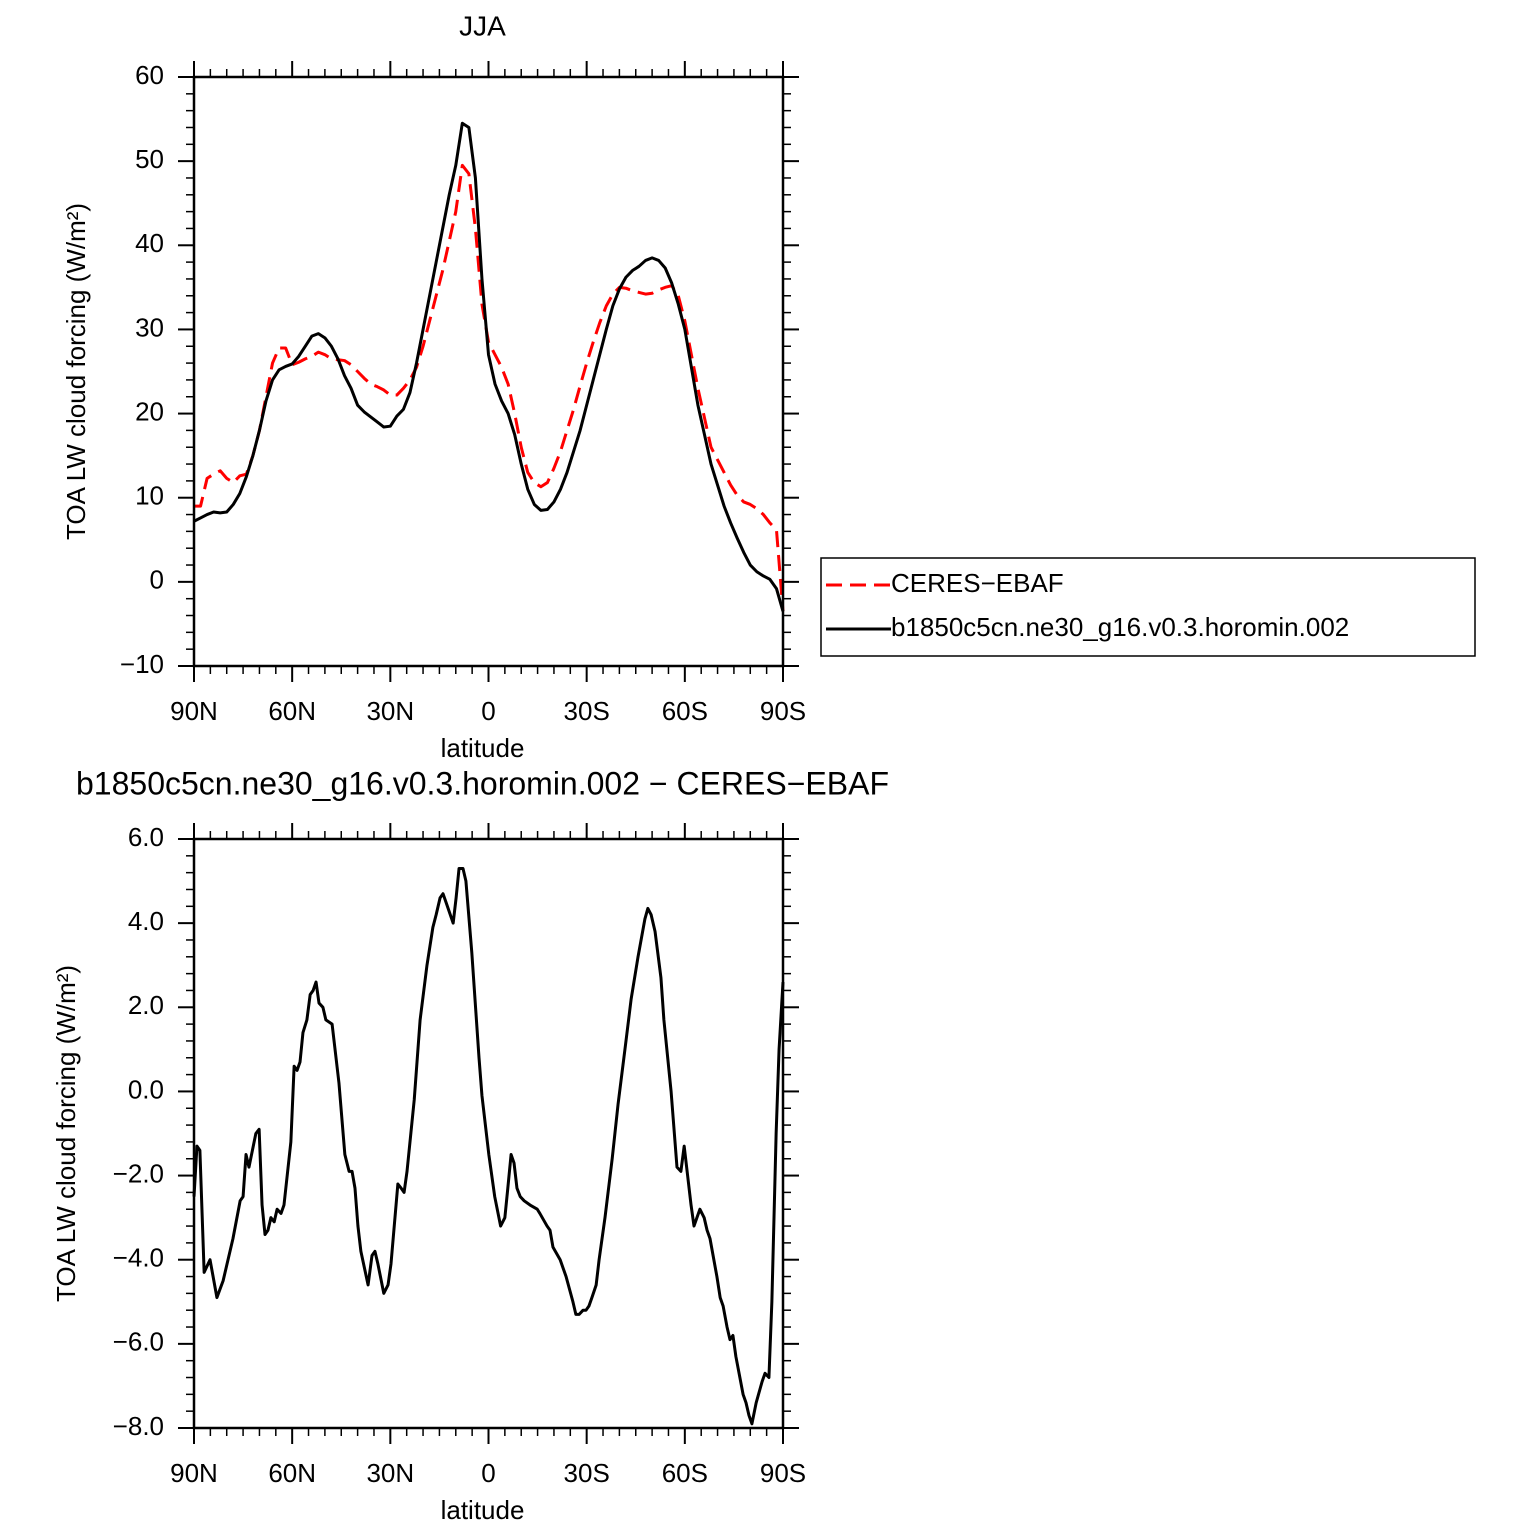 This screenshot has height=1535, width=1535. Describe the element at coordinates (138, 1258) in the screenshot. I see `y-tick-label: −4.0` at that location.